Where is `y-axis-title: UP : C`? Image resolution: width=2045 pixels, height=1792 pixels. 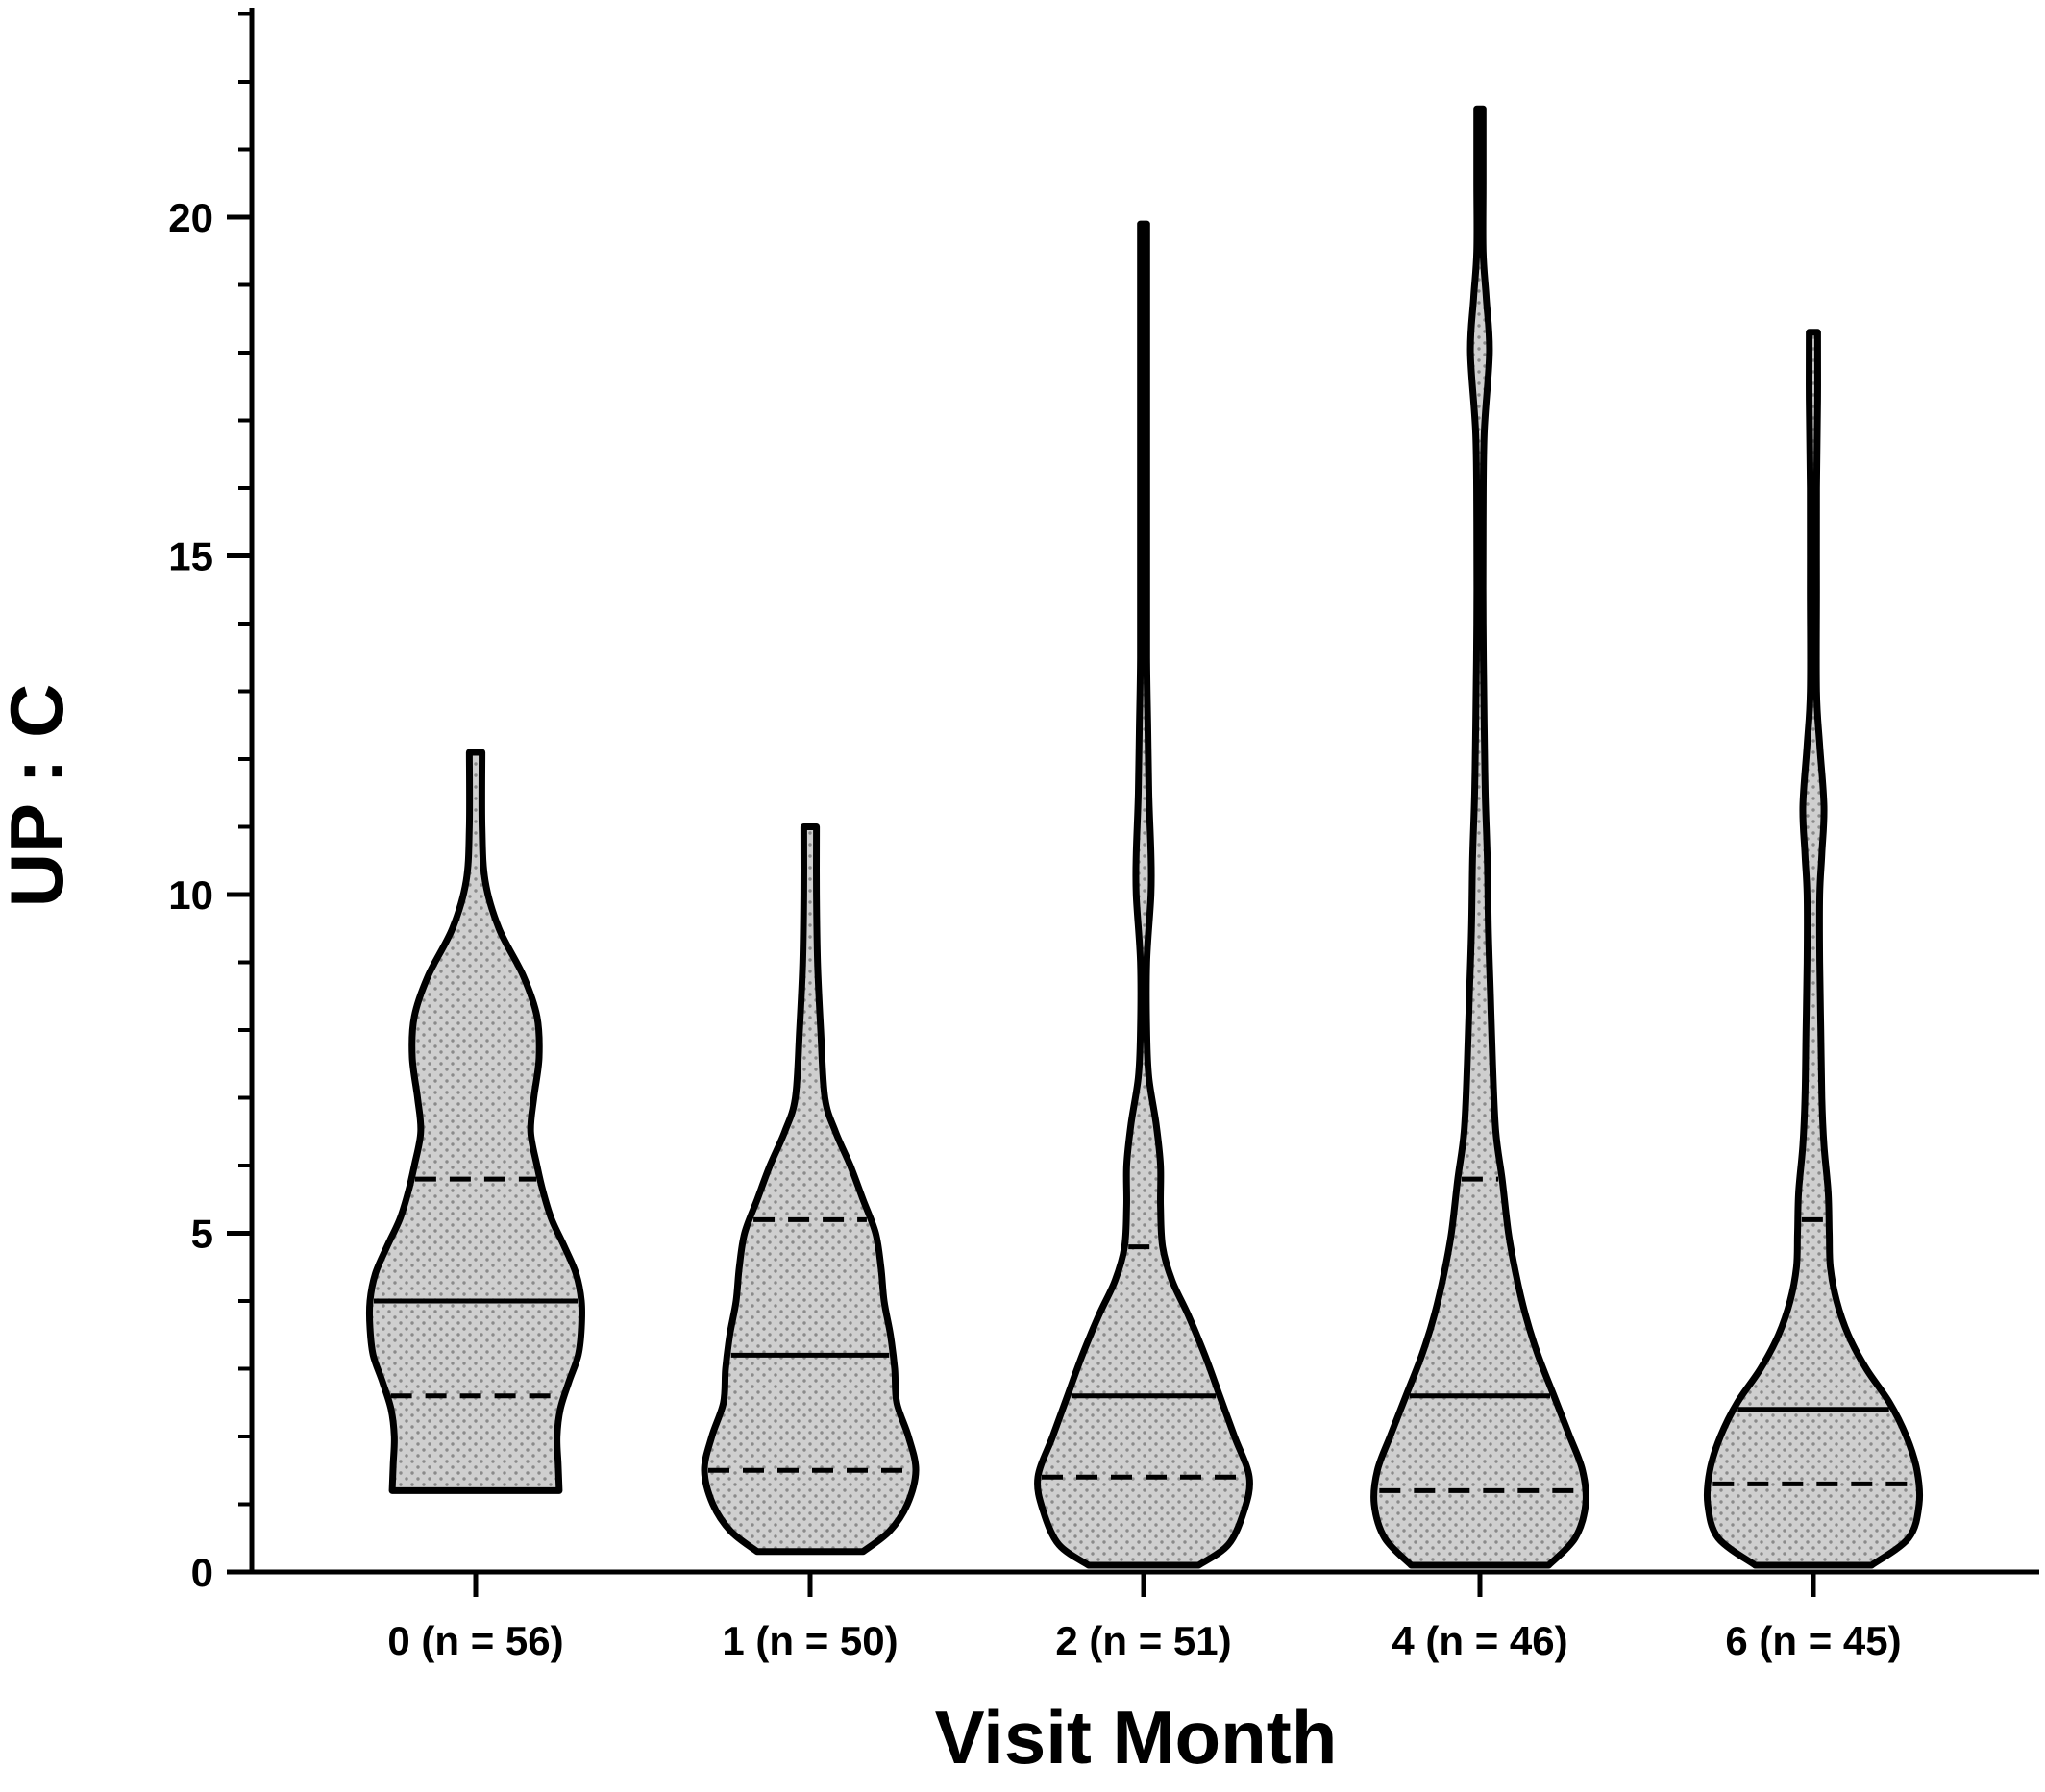 y-axis-title: UP : C is located at coordinates (39, 796).